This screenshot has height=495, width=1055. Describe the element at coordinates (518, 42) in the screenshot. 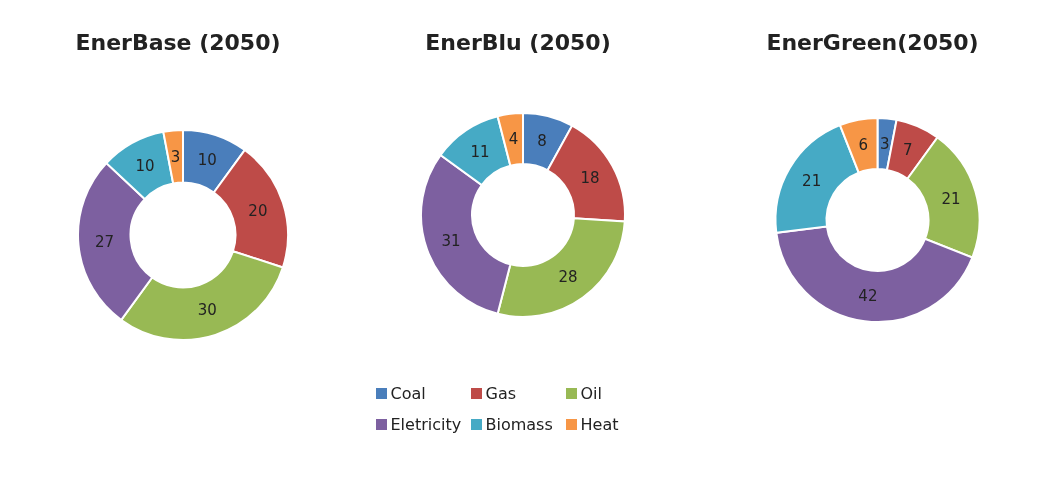

I see `chart-title: EnerBlu (2050)` at that location.